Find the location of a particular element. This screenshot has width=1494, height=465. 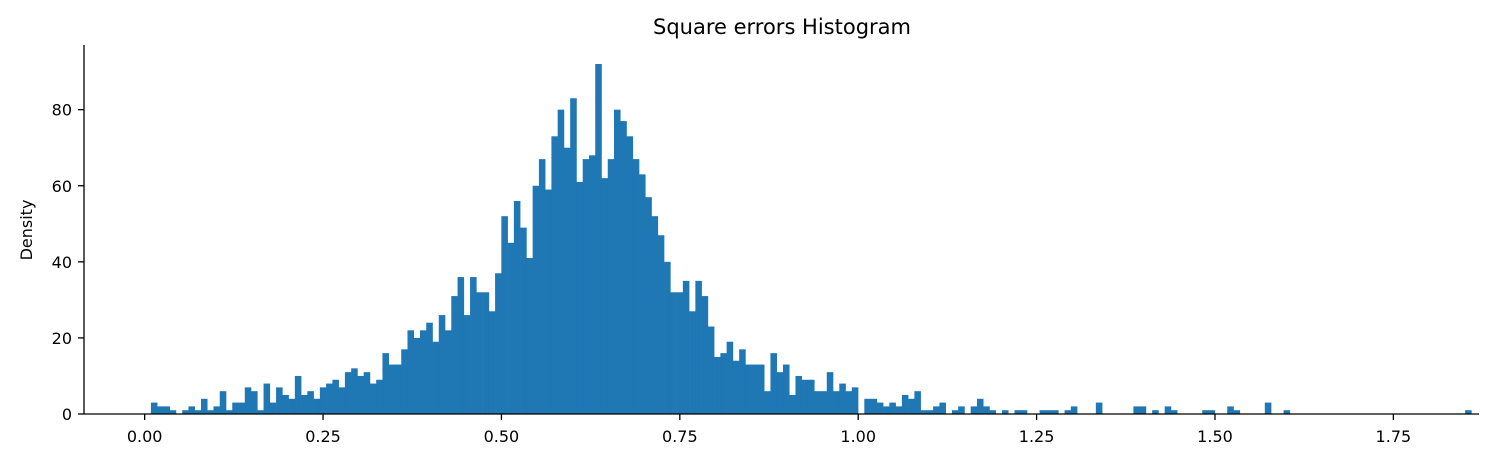

y-axis-ticks: 0 20 40 60 80 is located at coordinates (68, 262).